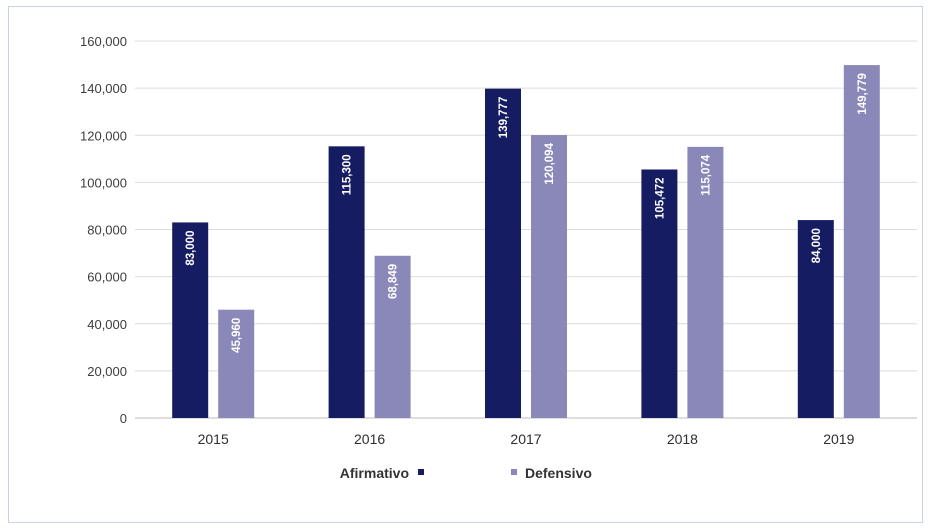 This screenshot has width=931, height=531. I want to click on bar-value-label: 139,777, so click(504, 118).